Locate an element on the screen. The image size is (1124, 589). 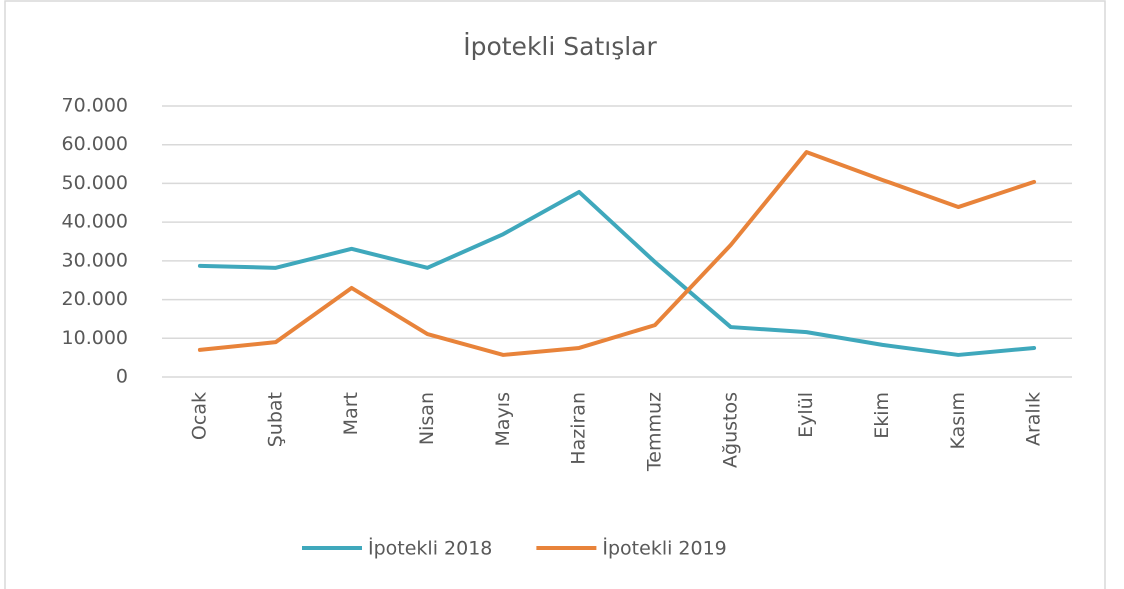
y-tick-label: 10.000 is located at coordinates (95, 338).